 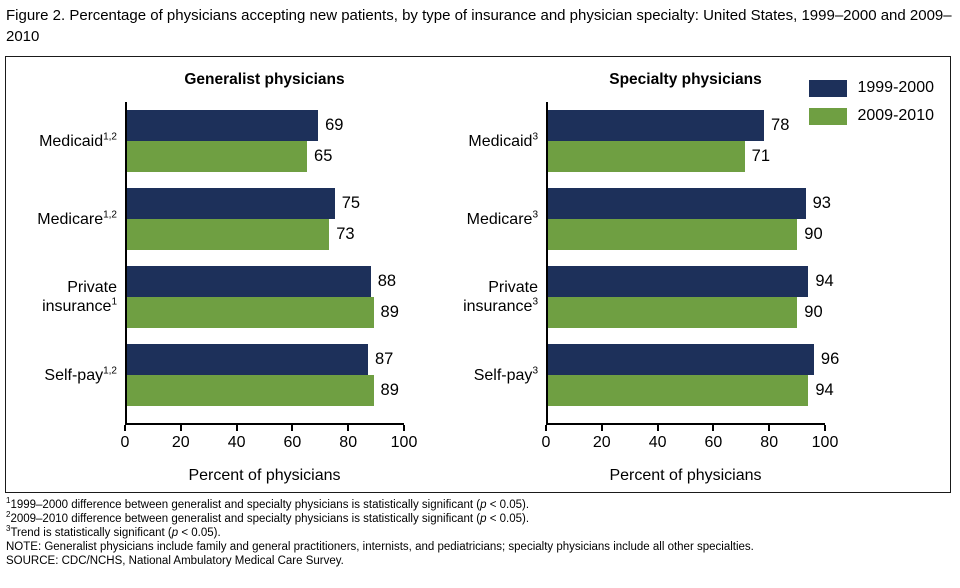 I want to click on legend-item-2009-2010: 2009-2010, so click(x=871, y=116).